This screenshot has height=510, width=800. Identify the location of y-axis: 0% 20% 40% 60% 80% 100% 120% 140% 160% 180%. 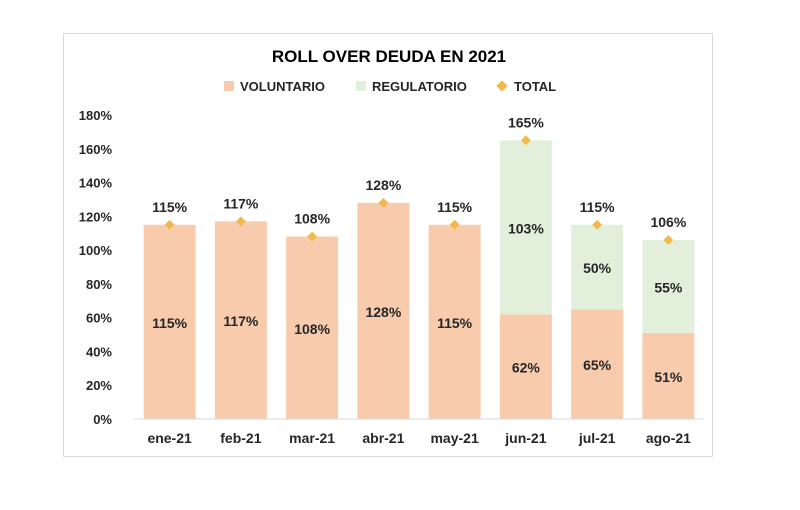
(96, 267).